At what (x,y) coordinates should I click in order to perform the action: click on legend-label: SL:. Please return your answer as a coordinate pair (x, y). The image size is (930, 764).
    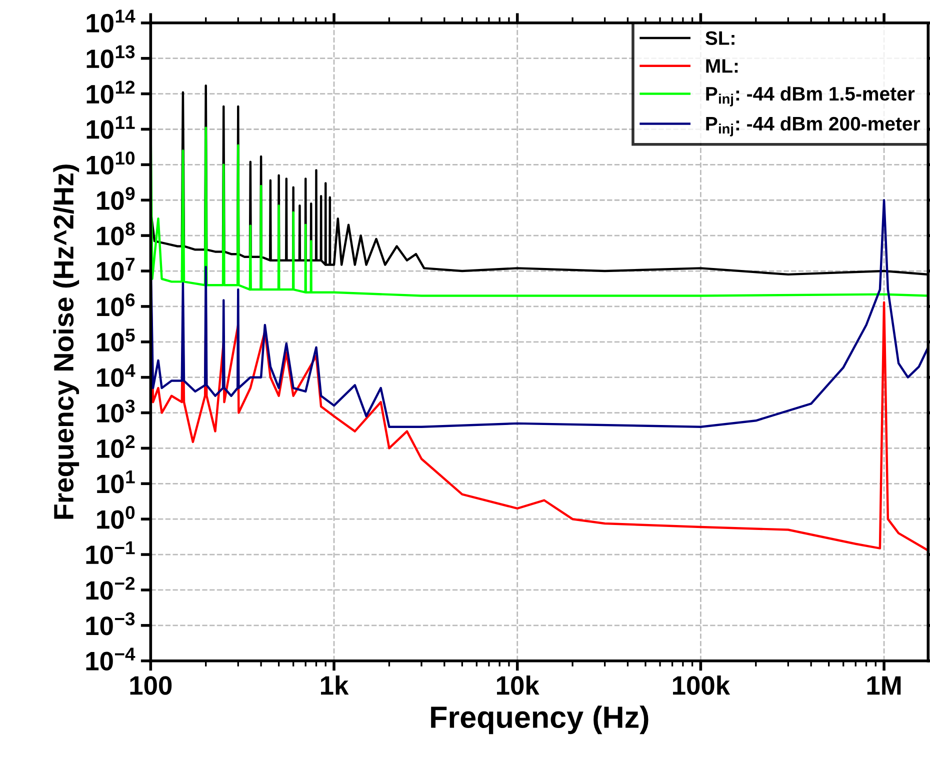
    Looking at the image, I should click on (719, 38).